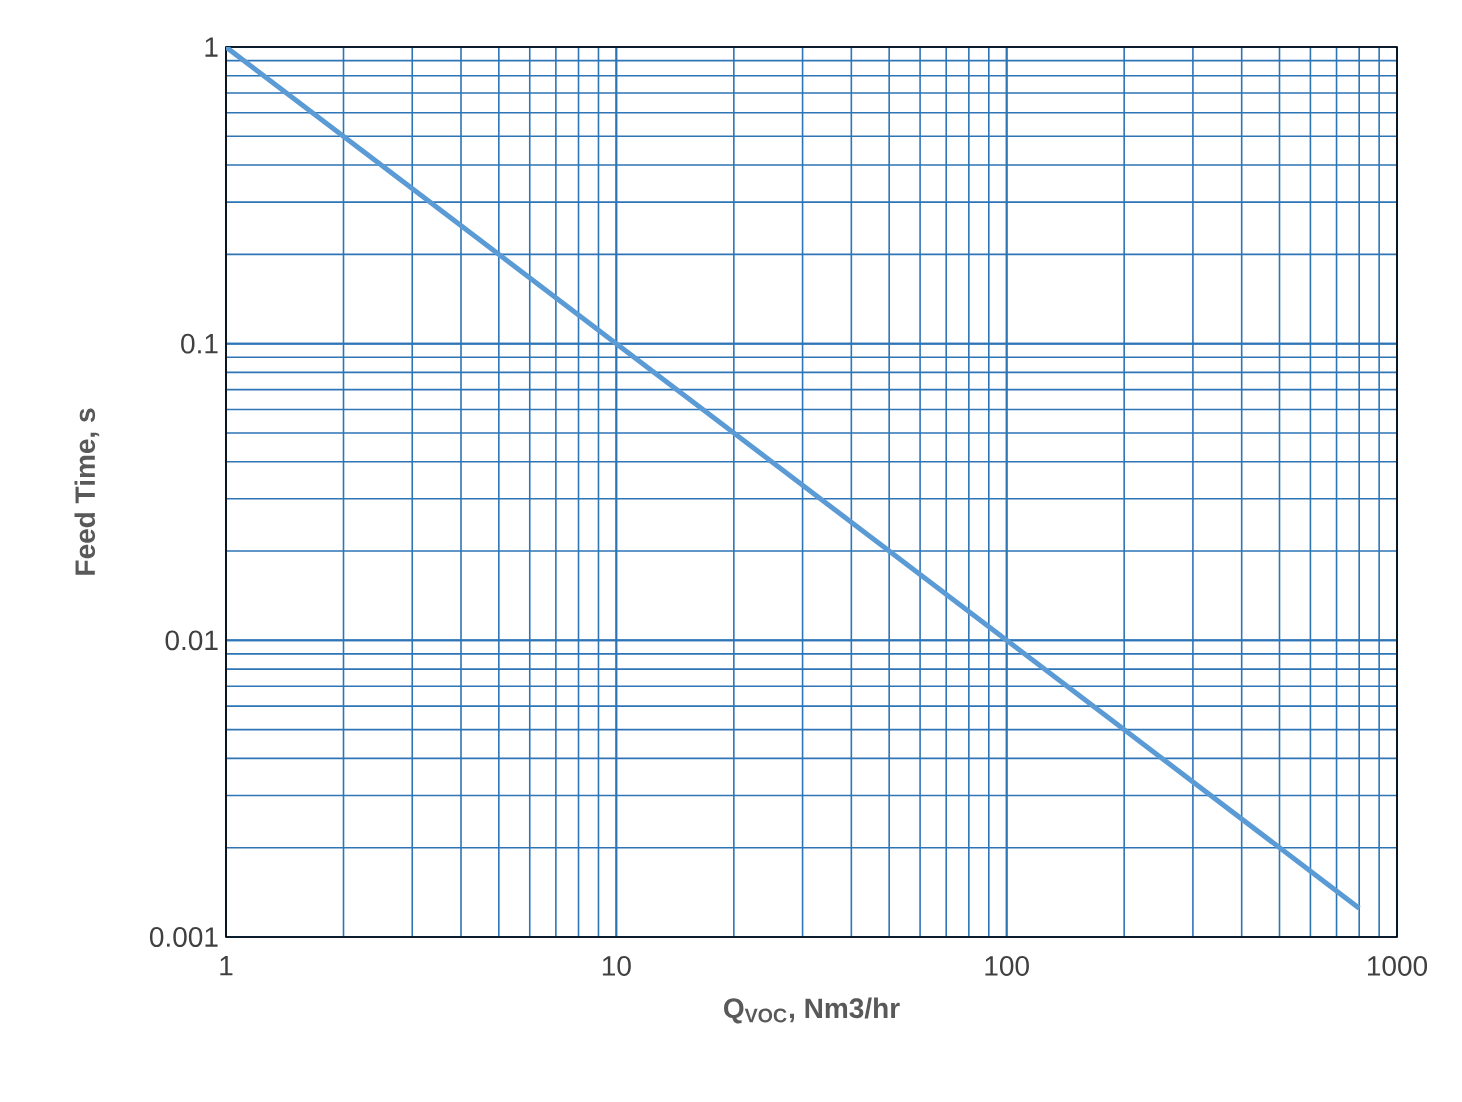  I want to click on y-axis-title: Feed Time, s, so click(87, 491).